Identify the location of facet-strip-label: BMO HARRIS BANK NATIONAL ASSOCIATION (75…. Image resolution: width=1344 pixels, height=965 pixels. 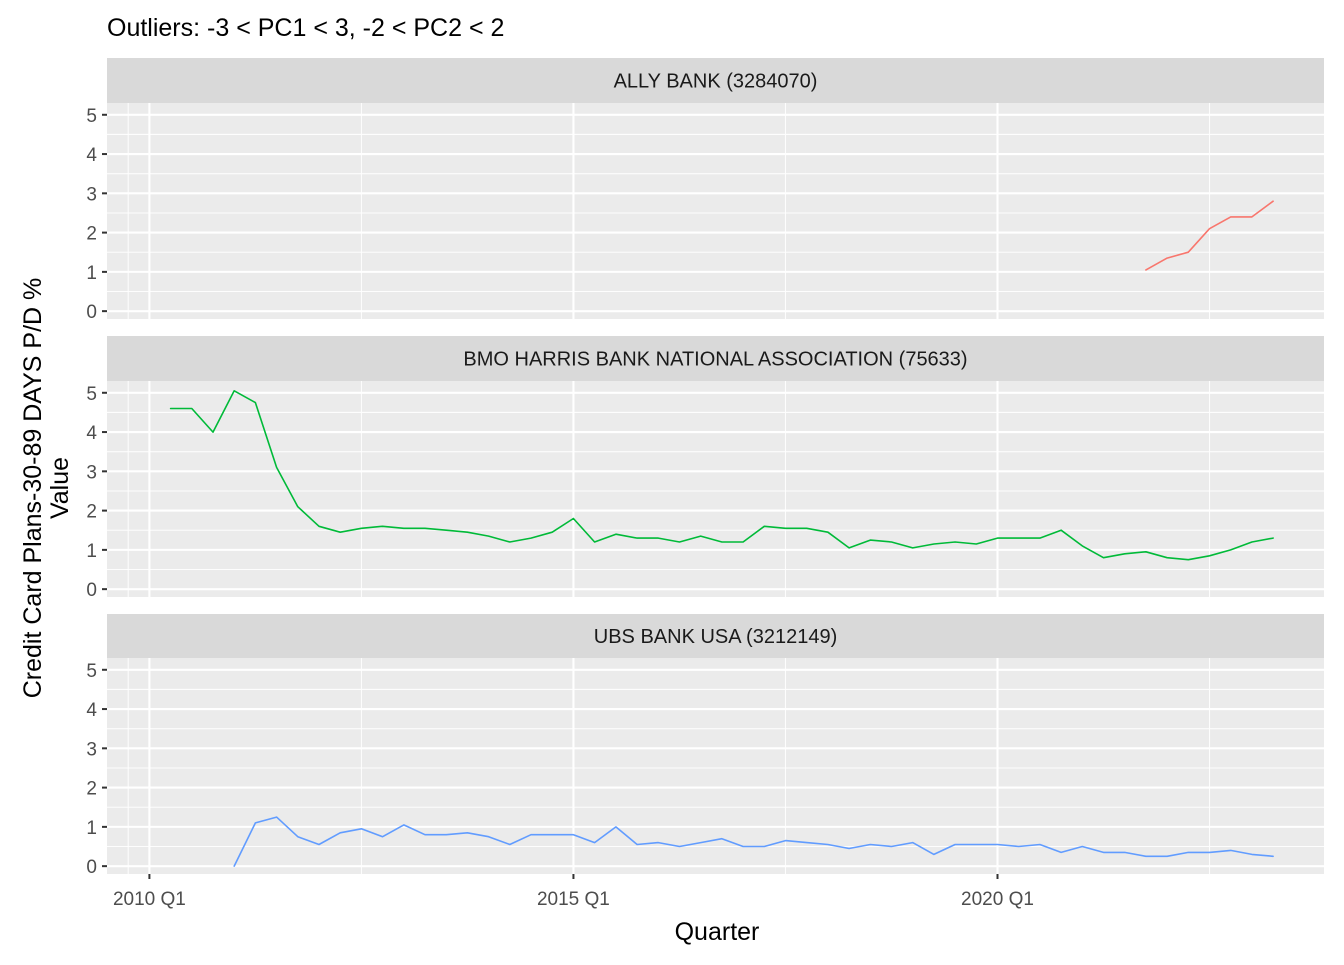
(715, 360).